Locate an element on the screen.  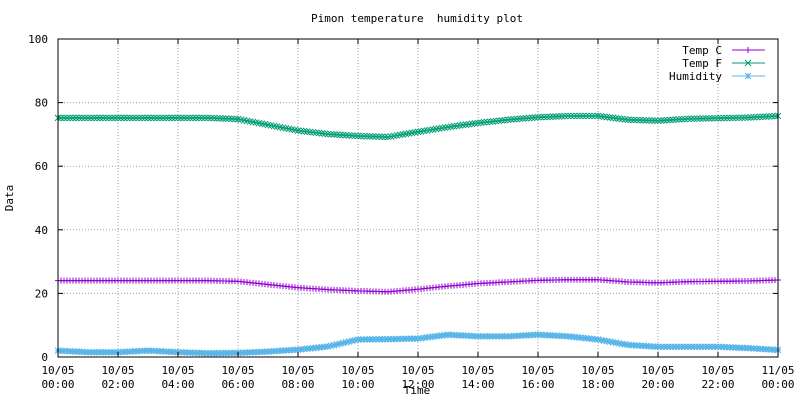
x-tick-label: 10/05 06:00 is located at coordinates (237, 377).